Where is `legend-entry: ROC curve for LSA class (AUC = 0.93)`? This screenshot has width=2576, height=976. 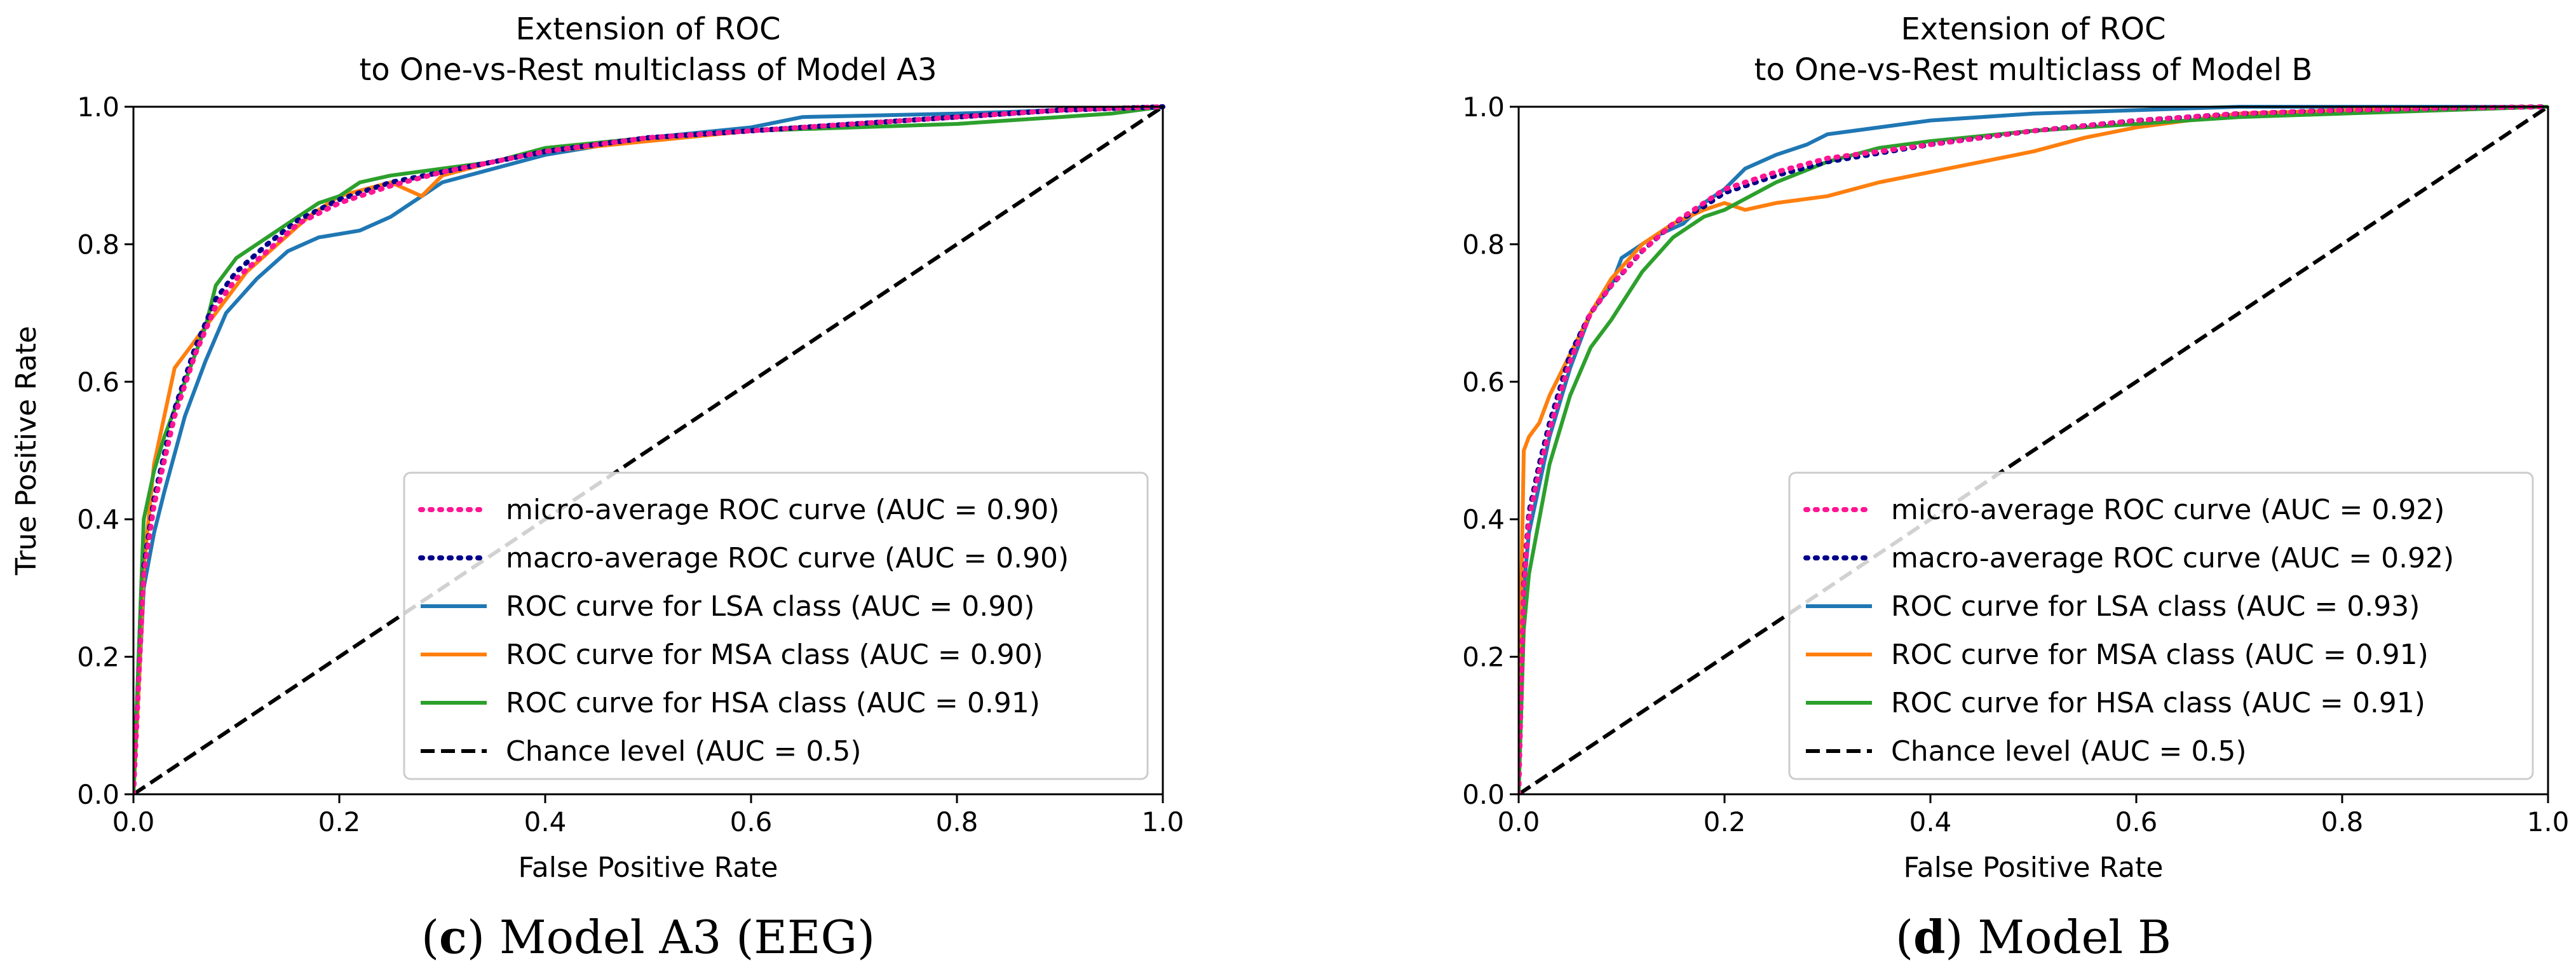
legend-entry: ROC curve for LSA class (AUC = 0.93) is located at coordinates (2155, 606).